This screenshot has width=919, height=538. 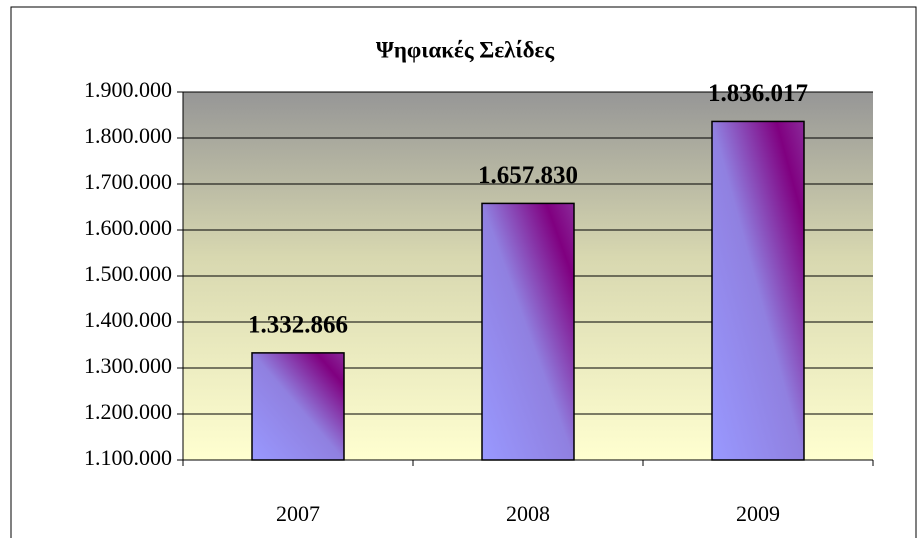 I want to click on y-tick-label: 1.900.000, so click(x=128, y=89).